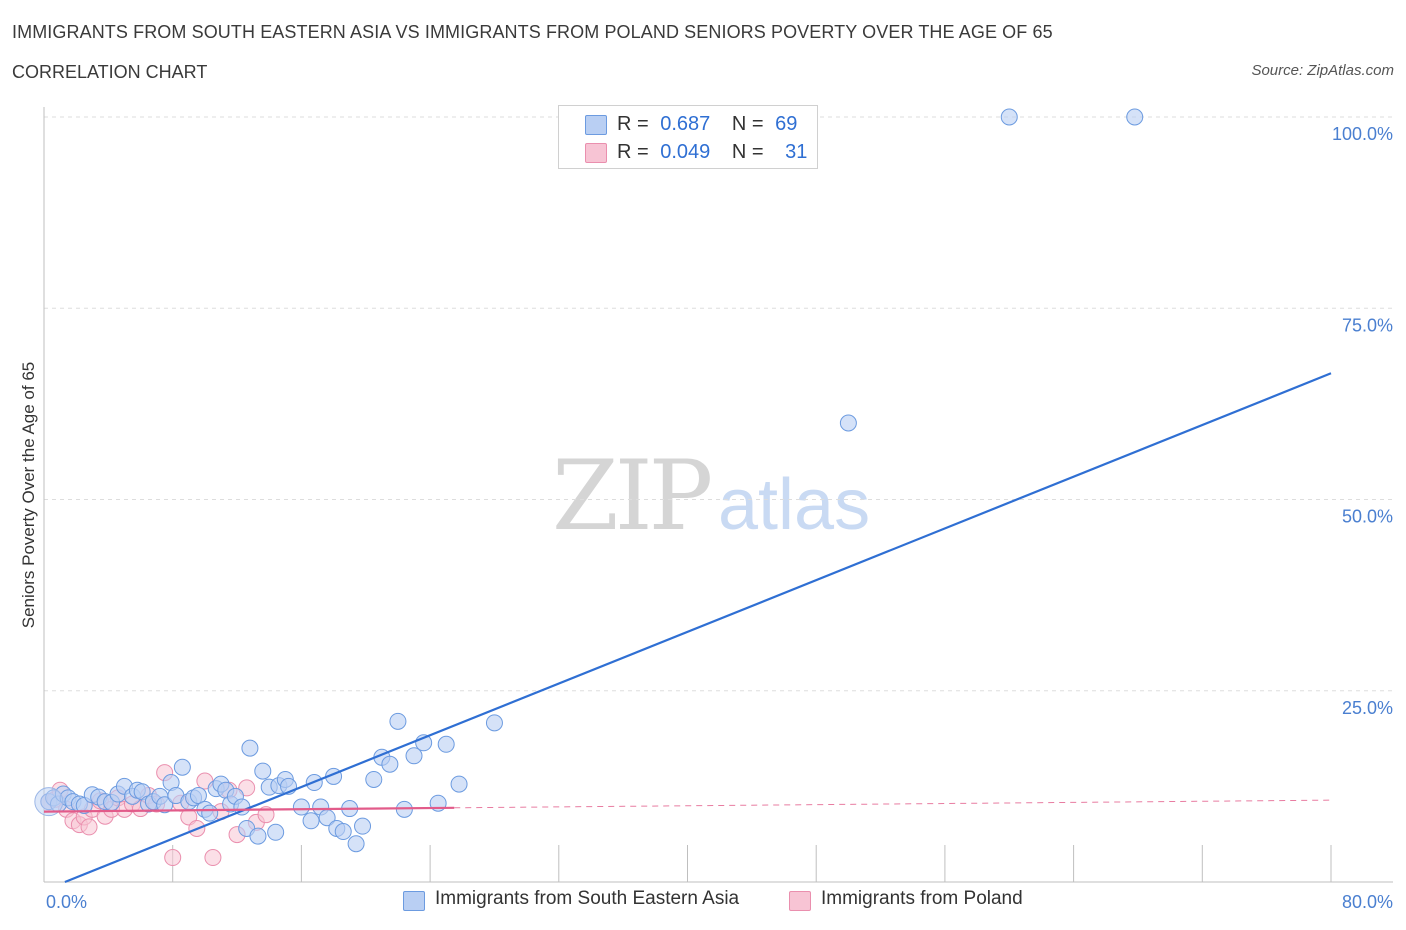  What do you see at coordinates (1367, 902) in the screenshot?
I see `x-tick-label: 80.0%` at bounding box center [1367, 902].